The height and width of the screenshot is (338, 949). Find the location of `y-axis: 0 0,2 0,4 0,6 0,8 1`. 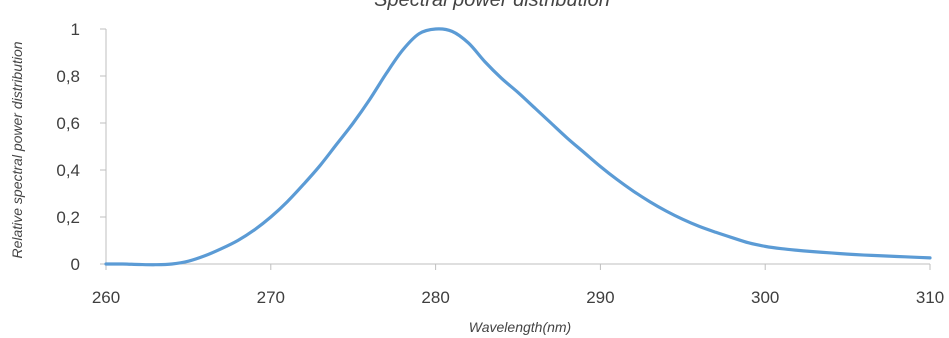

y-axis: 0 0,2 0,4 0,6 0,8 1 is located at coordinates (81, 147).